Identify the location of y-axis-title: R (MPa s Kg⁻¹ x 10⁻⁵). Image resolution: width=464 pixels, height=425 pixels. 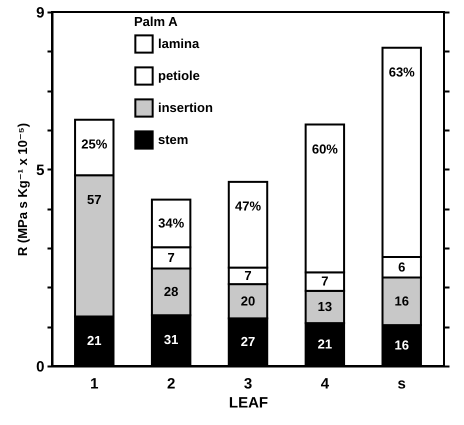
(22, 189).